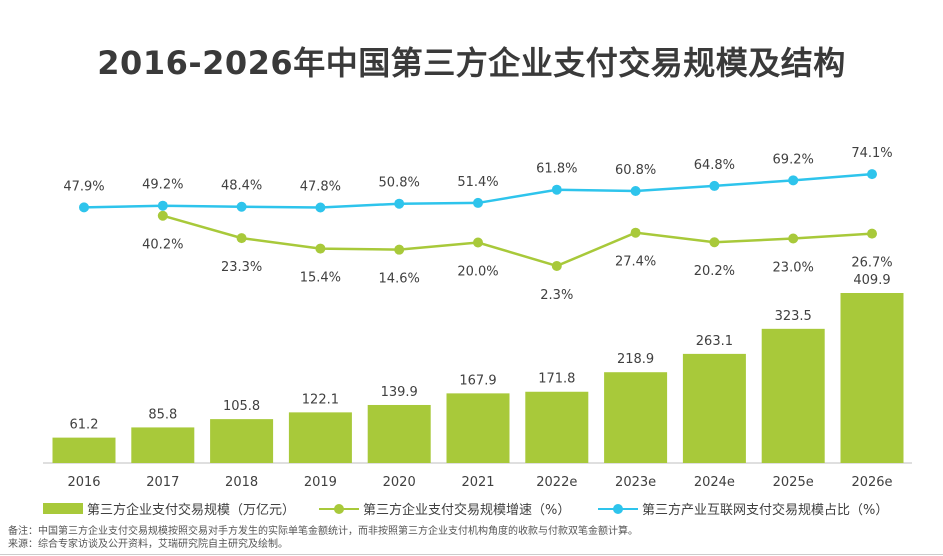 Image resolution: width=943 pixels, height=556 pixels. Describe the element at coordinates (635, 232) in the screenshot. I see `growth-point-2023e` at that location.